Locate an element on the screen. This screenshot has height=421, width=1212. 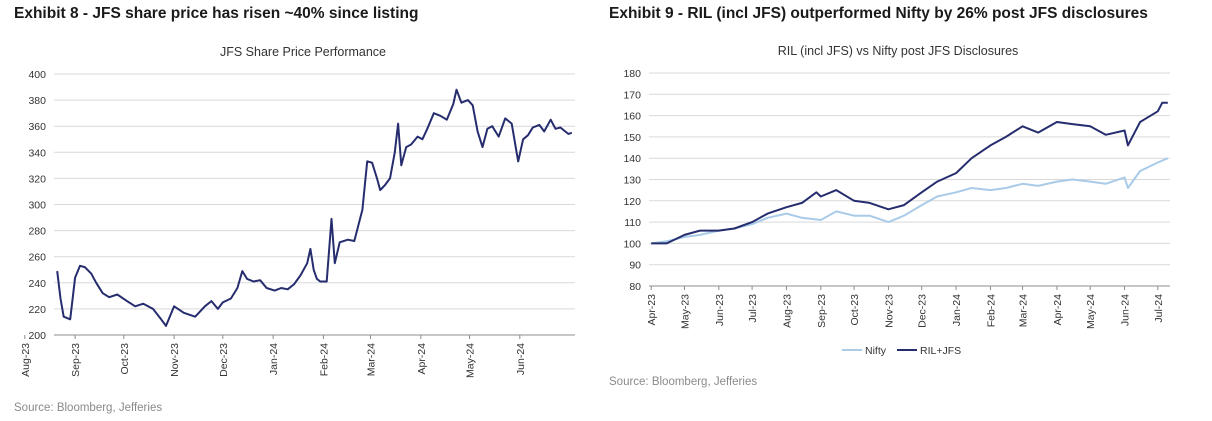
y-tick-label: 240 is located at coordinates (37, 284).